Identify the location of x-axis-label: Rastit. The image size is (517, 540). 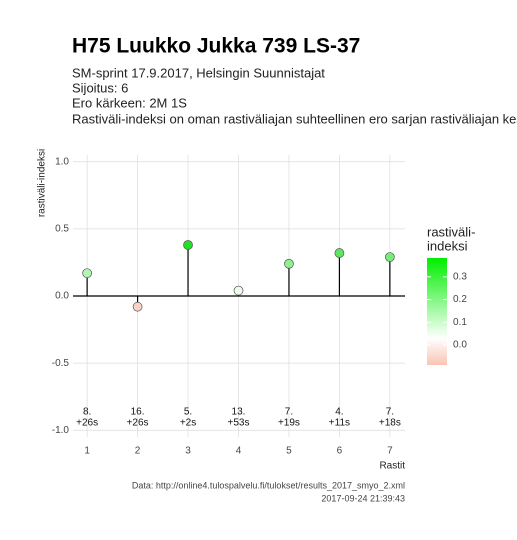
(392, 466).